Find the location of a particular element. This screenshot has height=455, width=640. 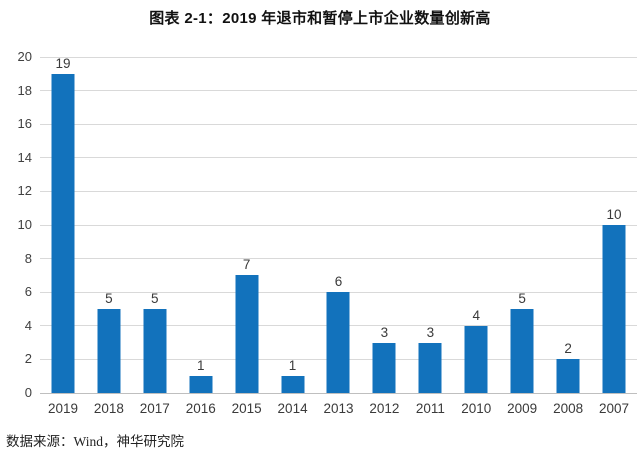

bar-category-2010: 4 is located at coordinates (476, 225).